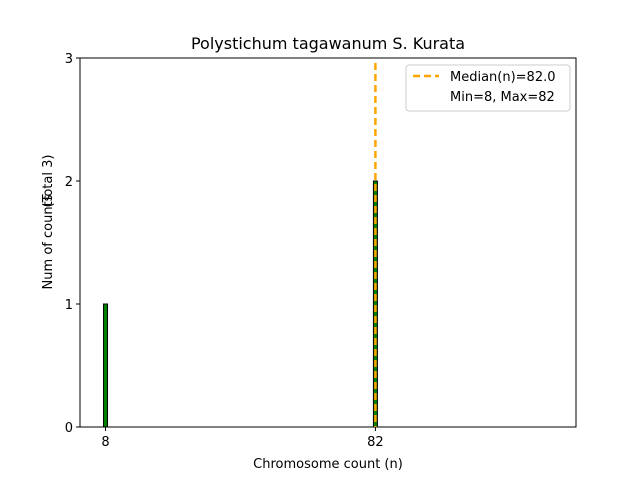 The height and width of the screenshot is (480, 640). I want to click on chart-title: Polystichum tagawanum S. Kurata, so click(328, 43).